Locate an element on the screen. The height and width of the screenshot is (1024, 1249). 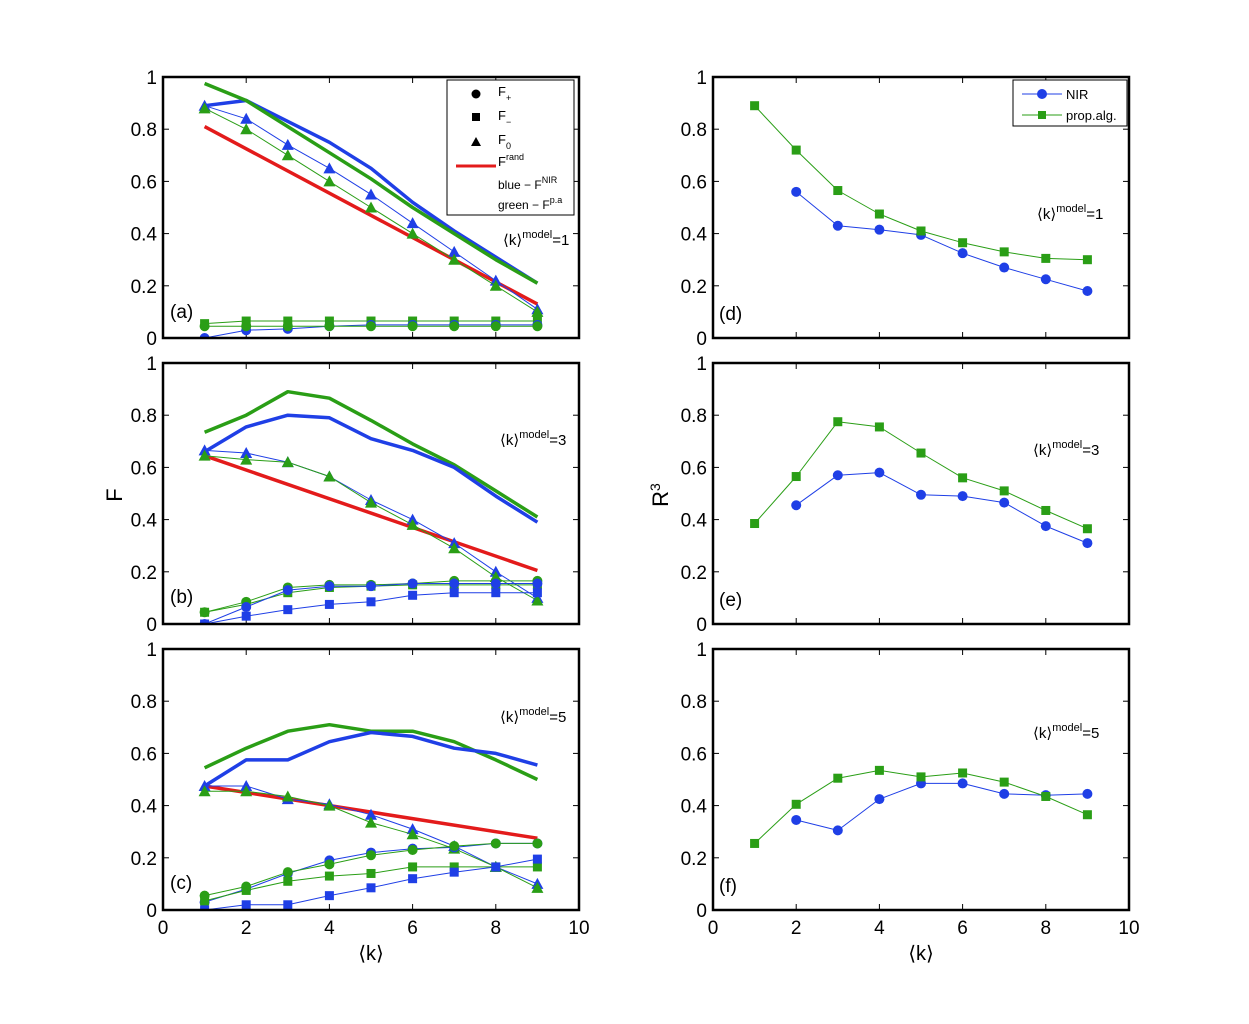
axes-frame is located at coordinates (371, 779).